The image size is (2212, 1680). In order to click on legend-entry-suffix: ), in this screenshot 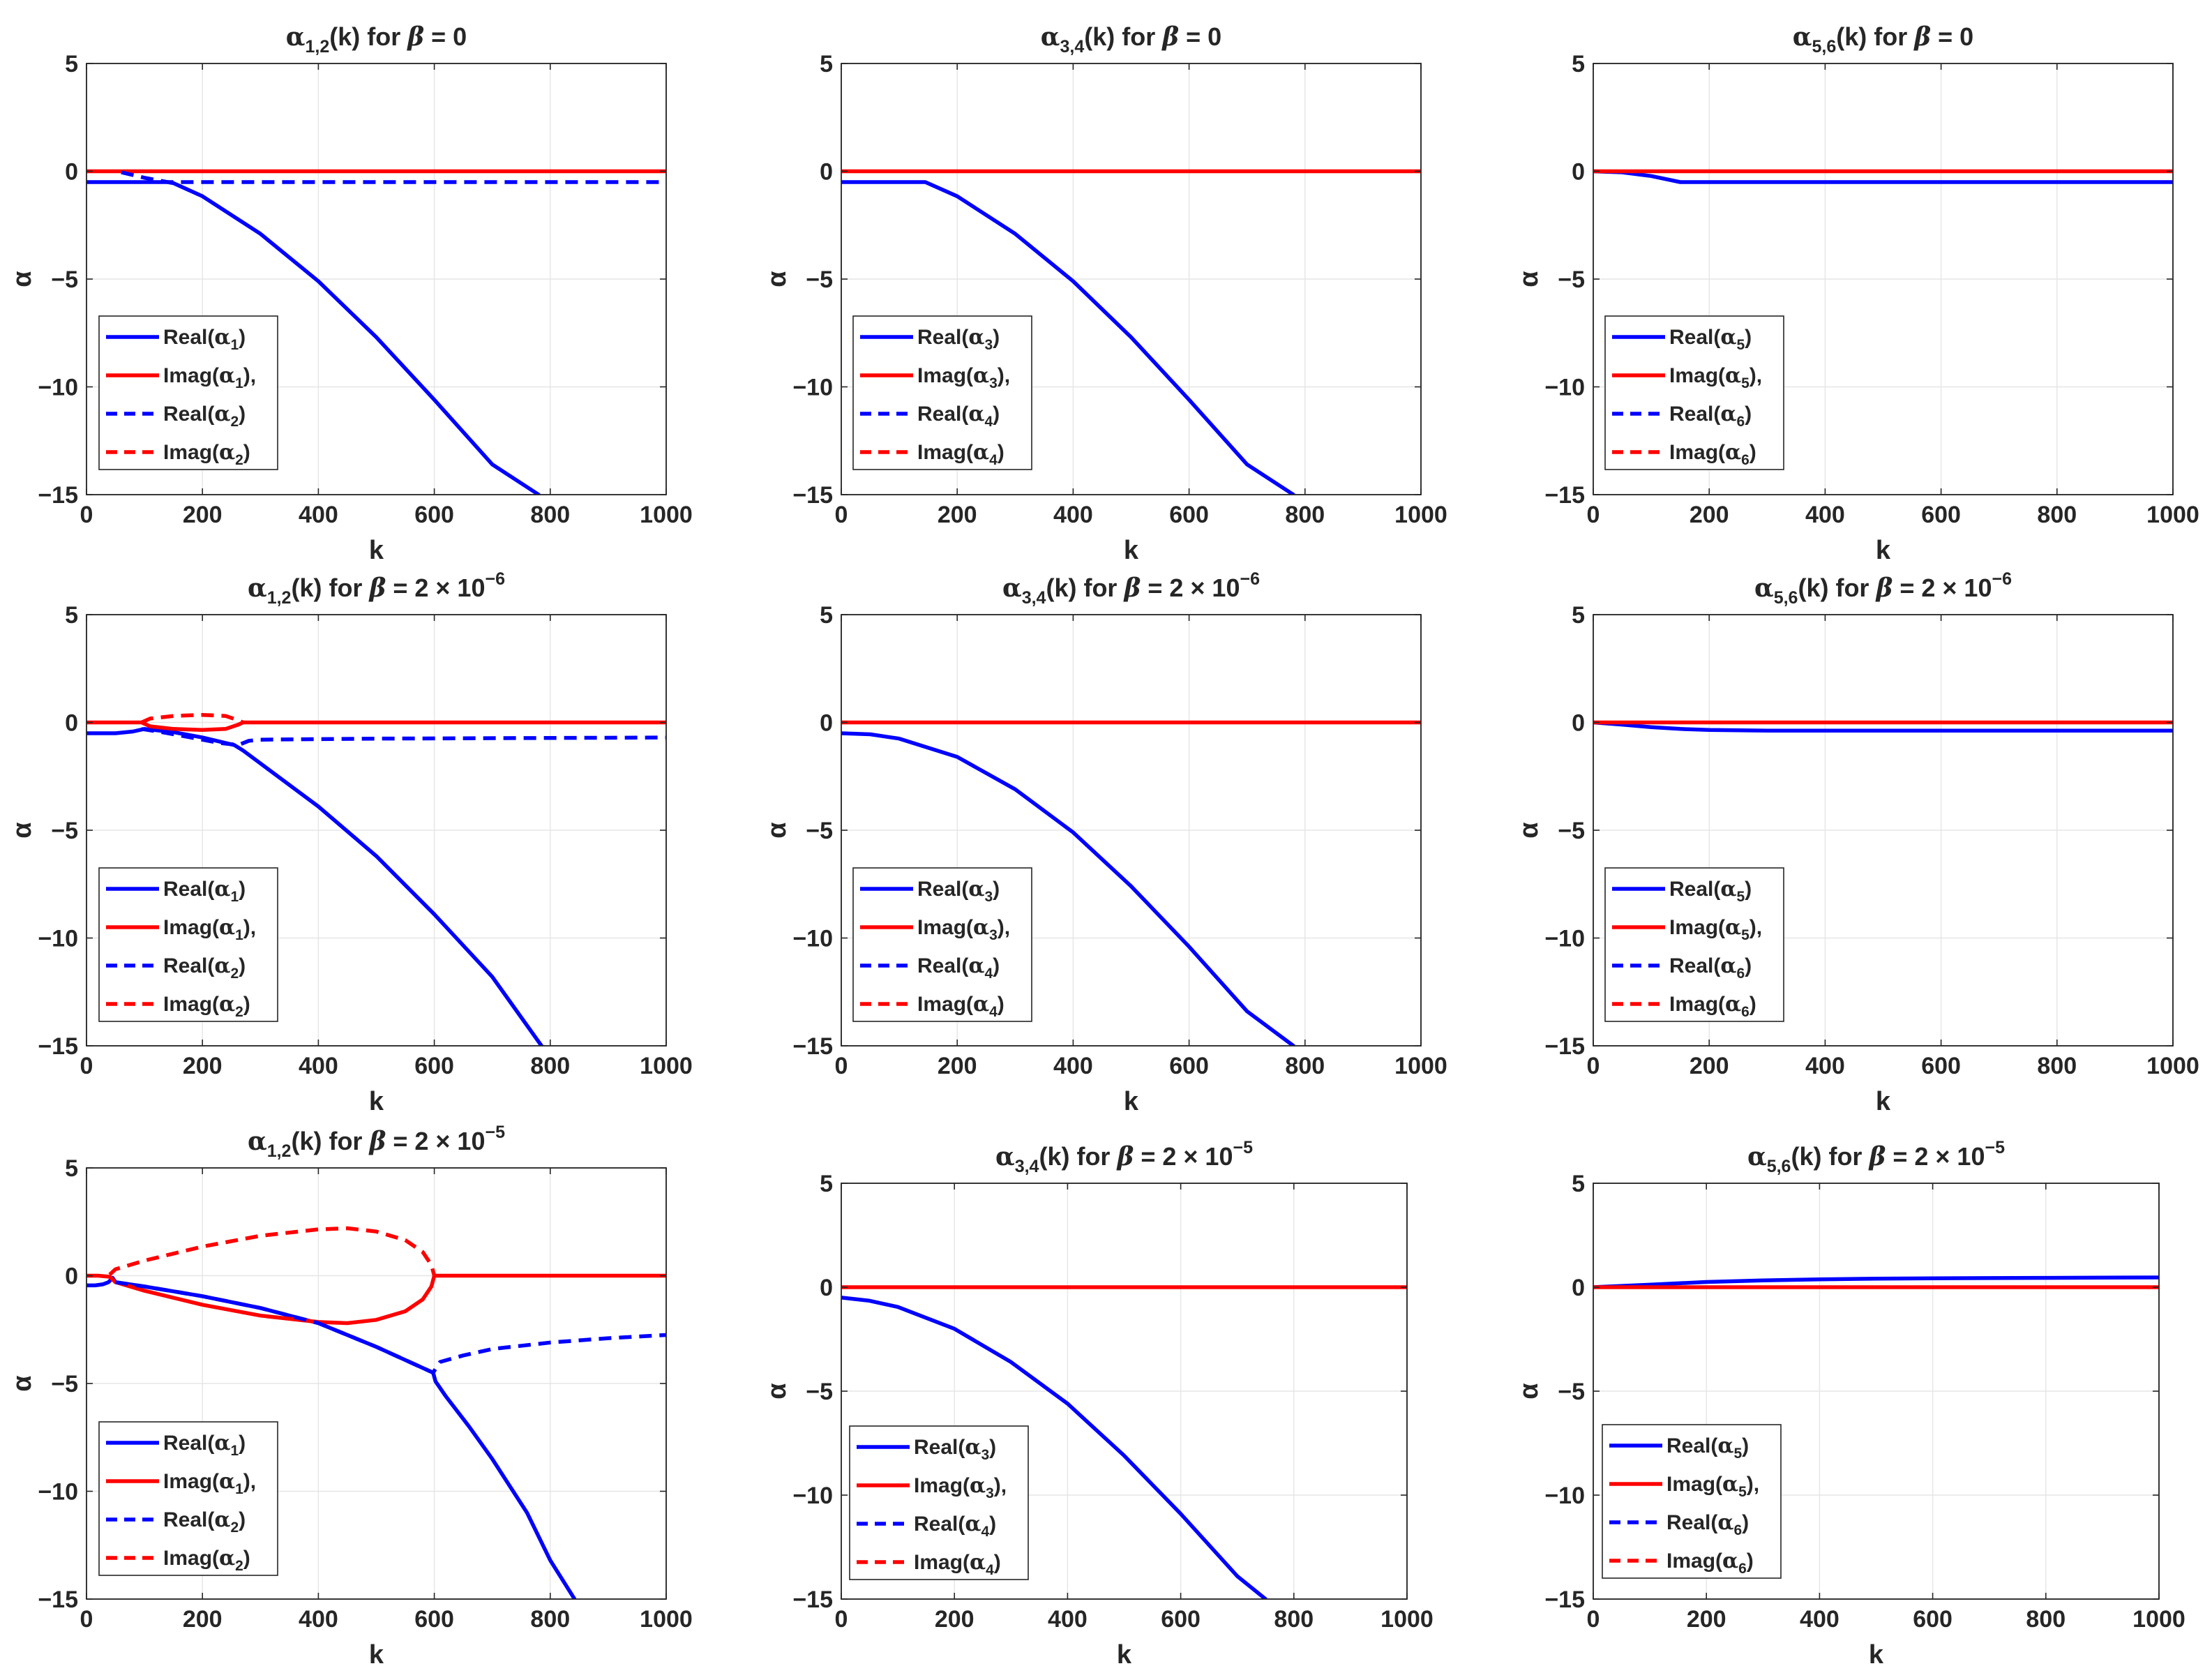, I will do `click(1756, 928)`.